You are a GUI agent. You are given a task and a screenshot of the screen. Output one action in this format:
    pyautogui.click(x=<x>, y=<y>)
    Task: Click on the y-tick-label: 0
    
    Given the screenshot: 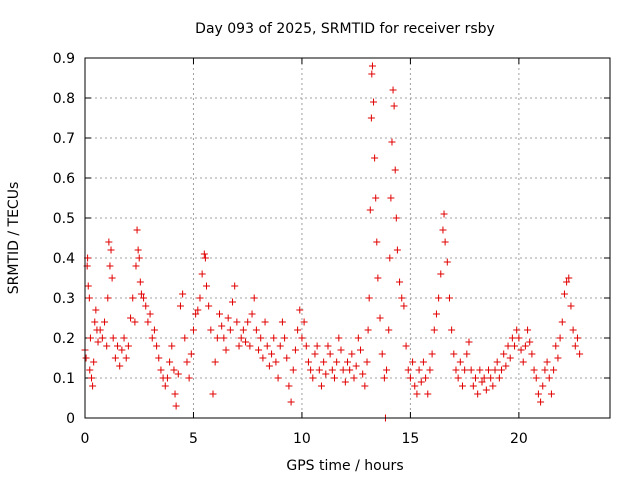 What is the action you would take?
    pyautogui.click(x=70, y=419)
    